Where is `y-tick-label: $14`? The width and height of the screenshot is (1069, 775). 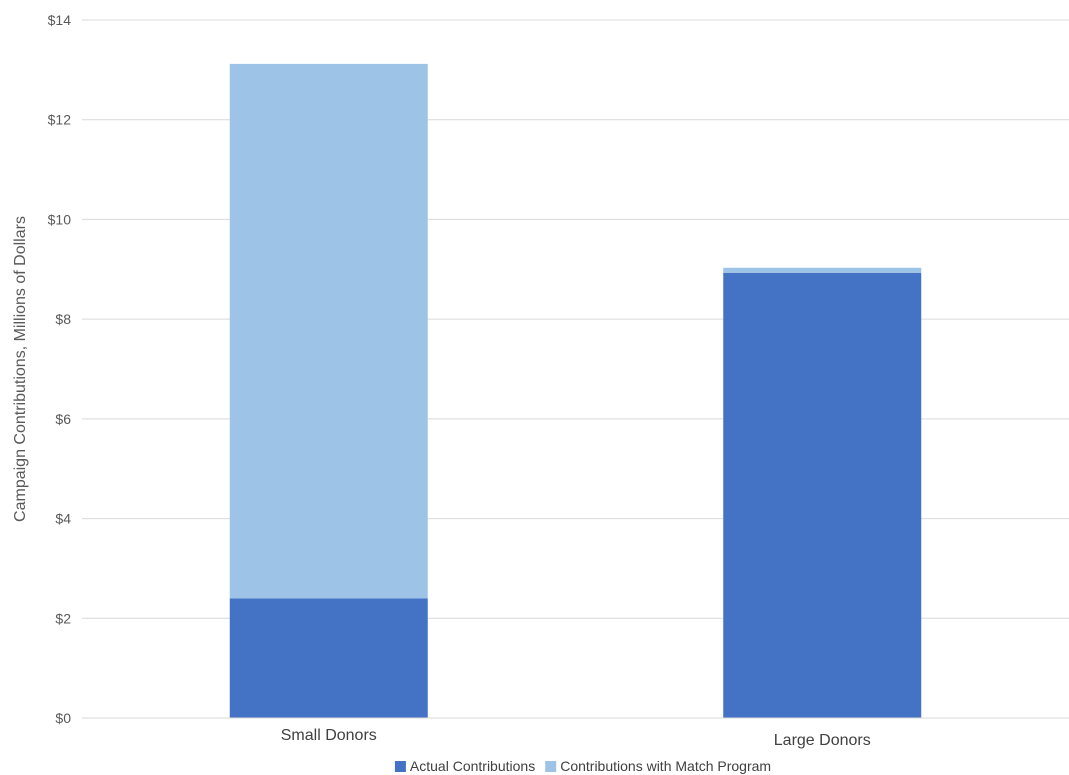
y-tick-label: $14 is located at coordinates (60, 20).